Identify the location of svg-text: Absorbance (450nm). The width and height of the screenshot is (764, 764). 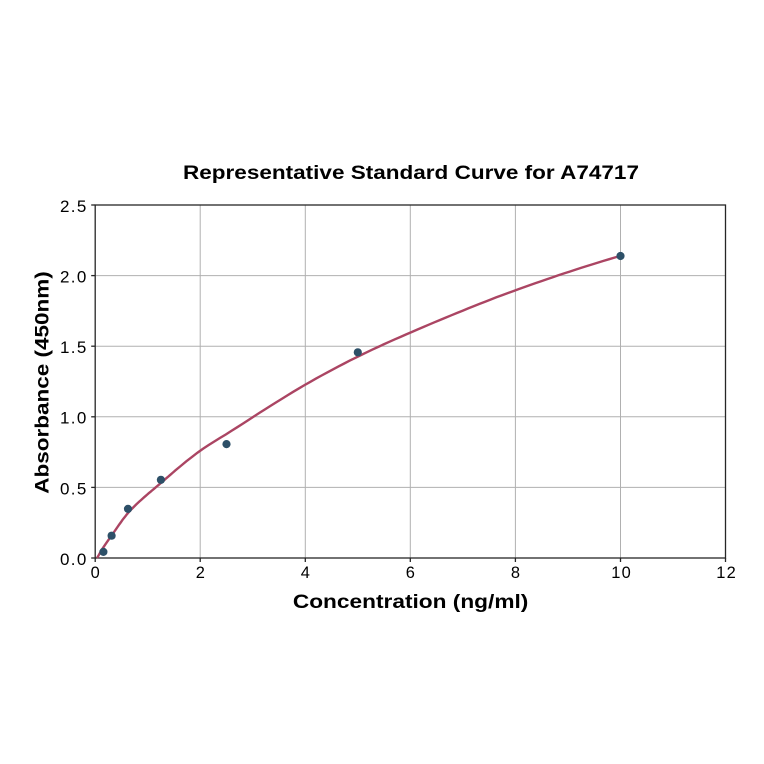
(43, 382).